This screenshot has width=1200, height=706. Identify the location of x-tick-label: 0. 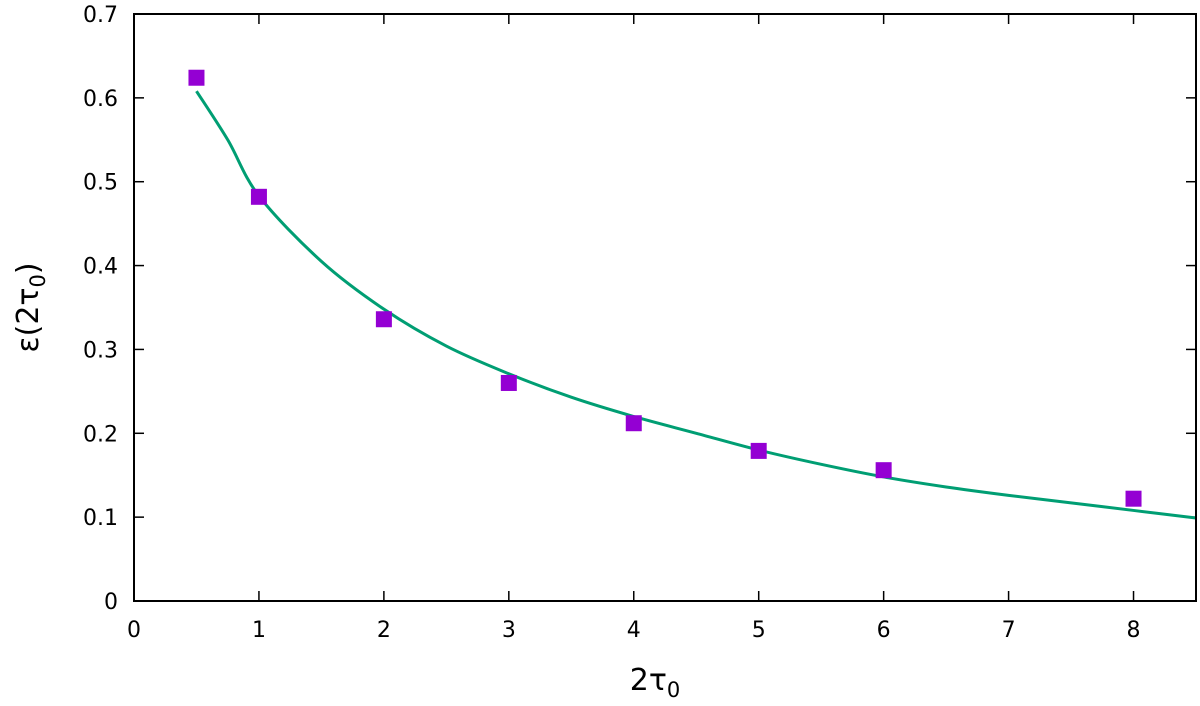
(134, 630).